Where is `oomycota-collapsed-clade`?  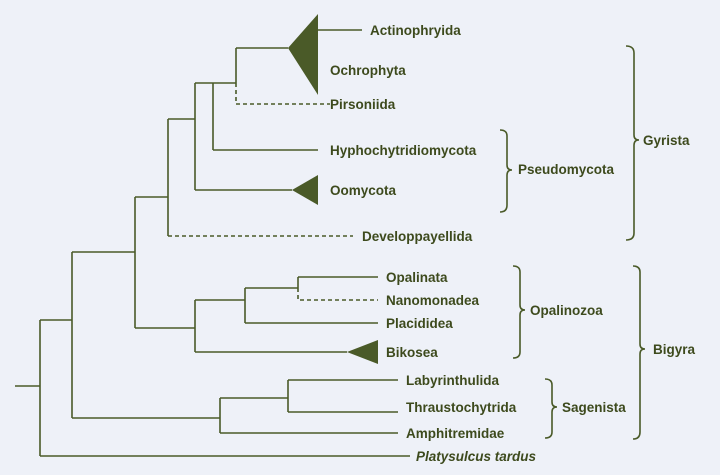
oomycota-collapsed-clade is located at coordinates (305, 190).